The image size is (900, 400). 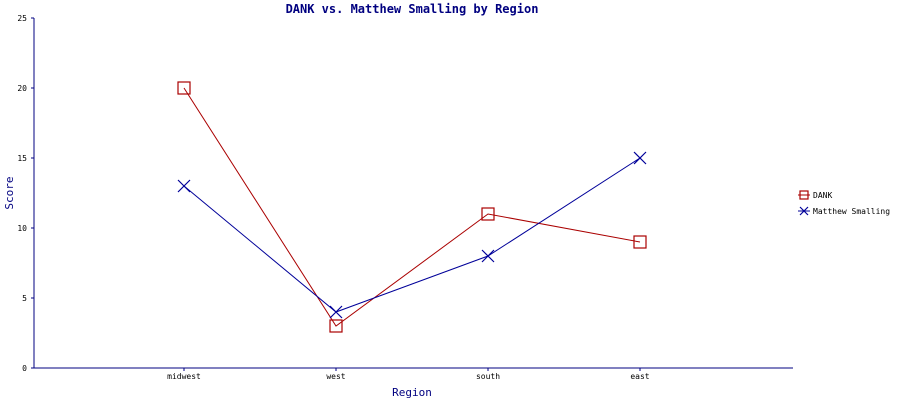 I want to click on x-tick-label: midwest, so click(x=184, y=376).